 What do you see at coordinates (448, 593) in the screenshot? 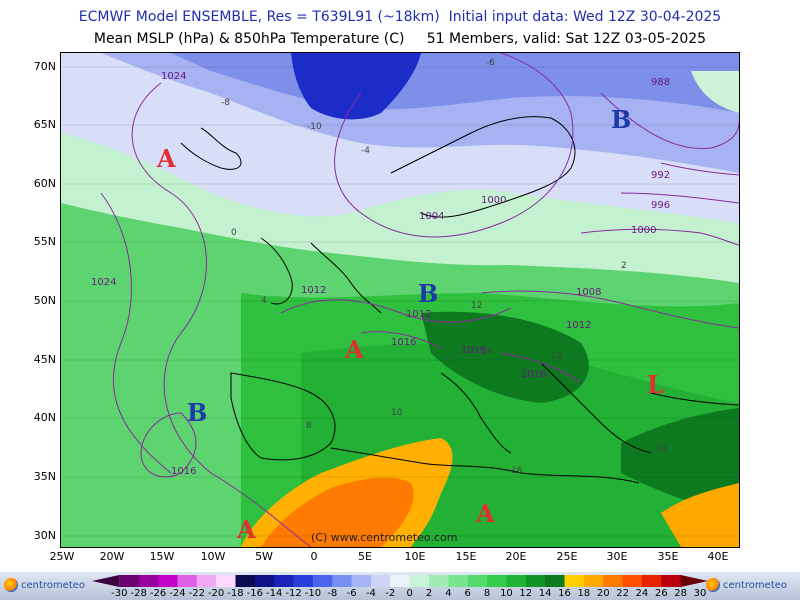
I see `colorbar-tick-label: 4` at bounding box center [448, 593].